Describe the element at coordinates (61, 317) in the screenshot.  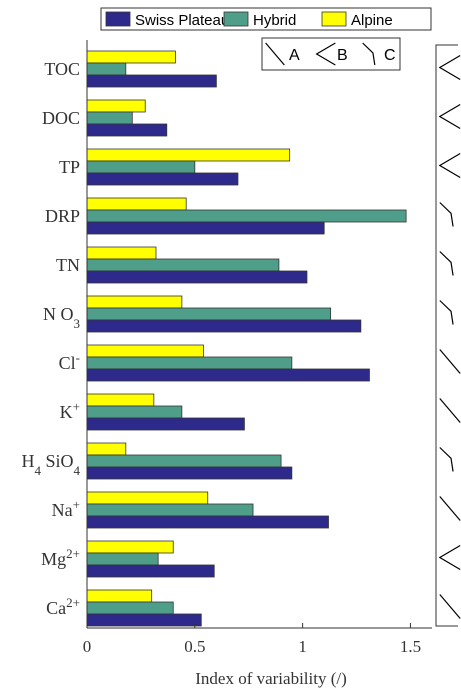
I see `category-label-no3: N O3` at that location.